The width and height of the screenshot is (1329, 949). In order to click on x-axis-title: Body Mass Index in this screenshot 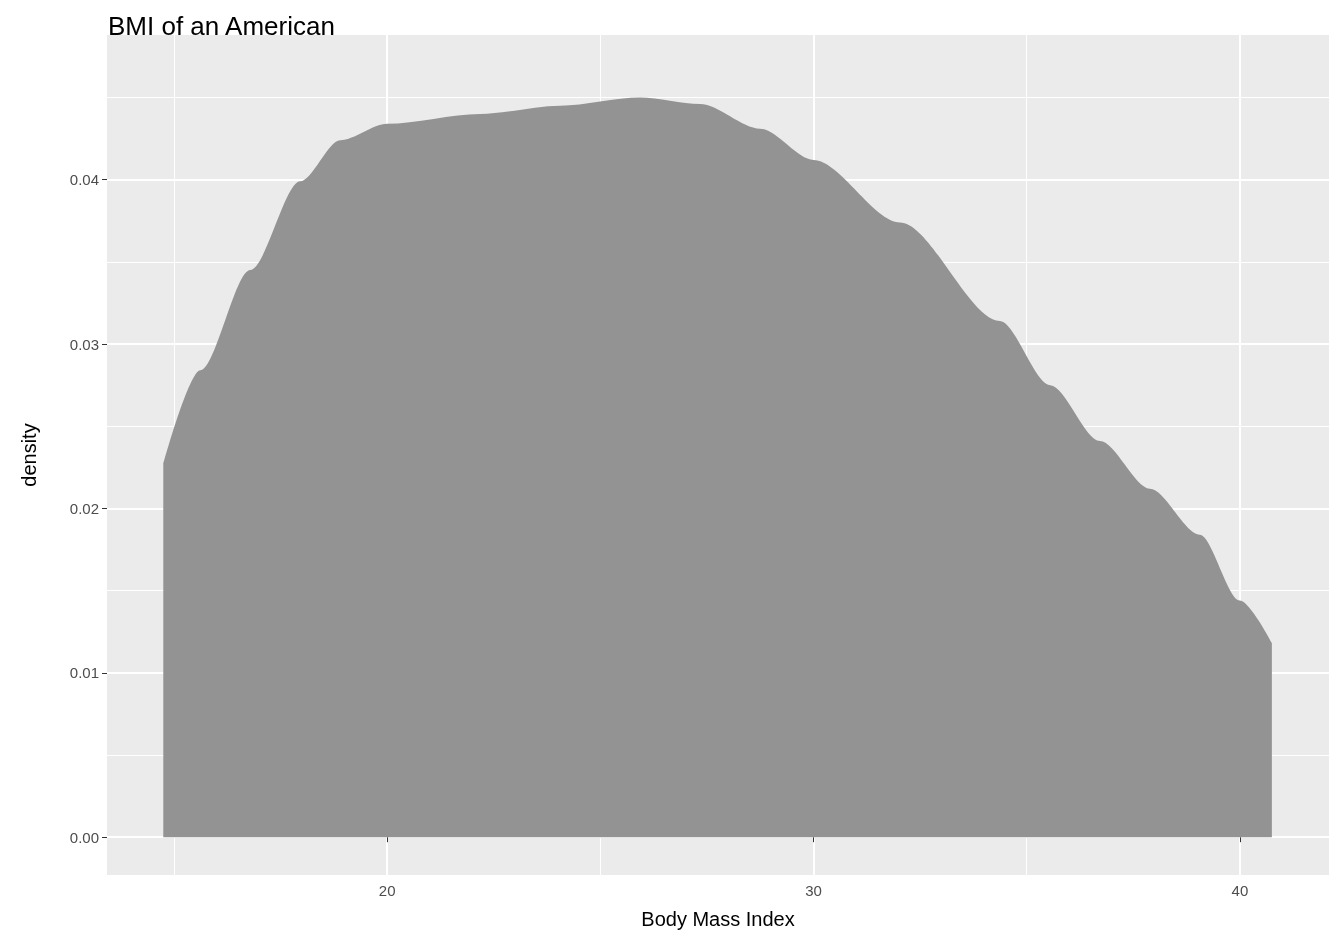, I will do `click(718, 919)`.